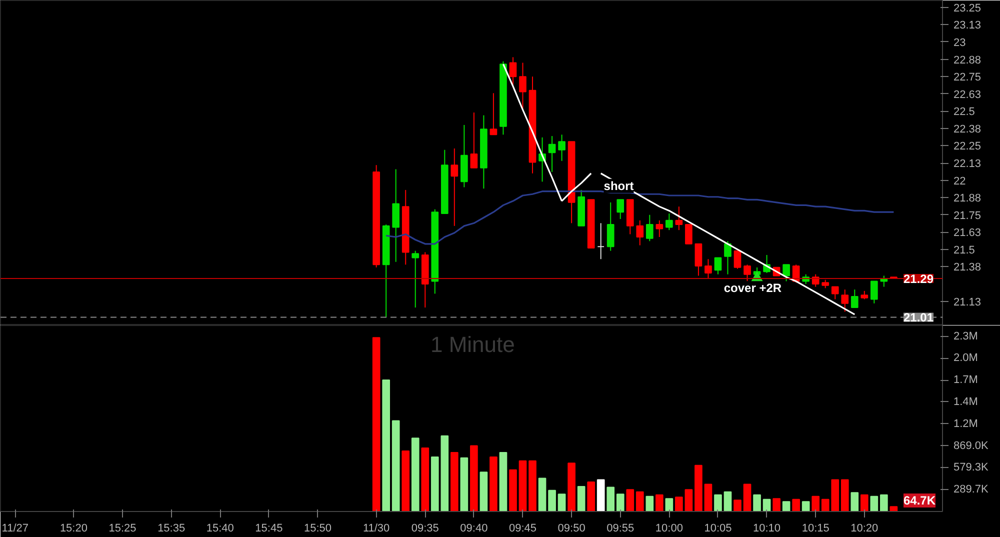 The height and width of the screenshot is (537, 1000). I want to click on x-tick-label: 11/30, so click(376, 528).